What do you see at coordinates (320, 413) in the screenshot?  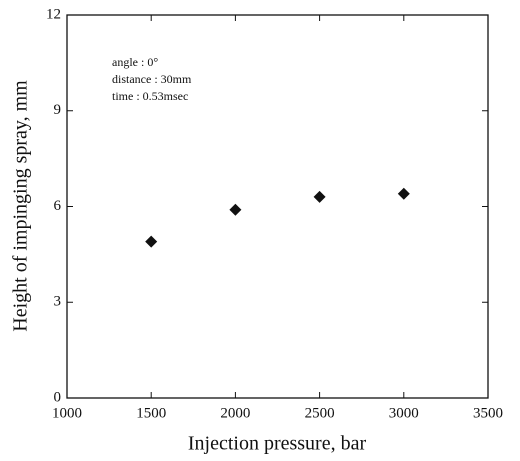 I see `x-tick-label: 2500` at bounding box center [320, 413].